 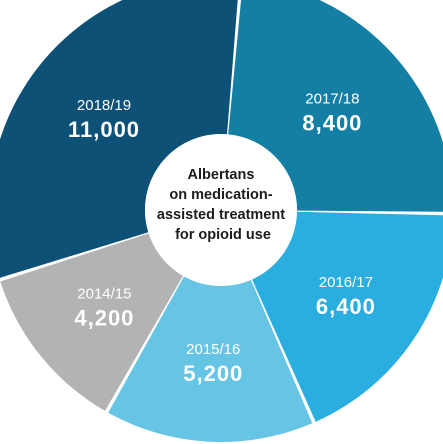 What do you see at coordinates (104, 105) in the screenshot?
I see `segment-year-label: 2018/19` at bounding box center [104, 105].